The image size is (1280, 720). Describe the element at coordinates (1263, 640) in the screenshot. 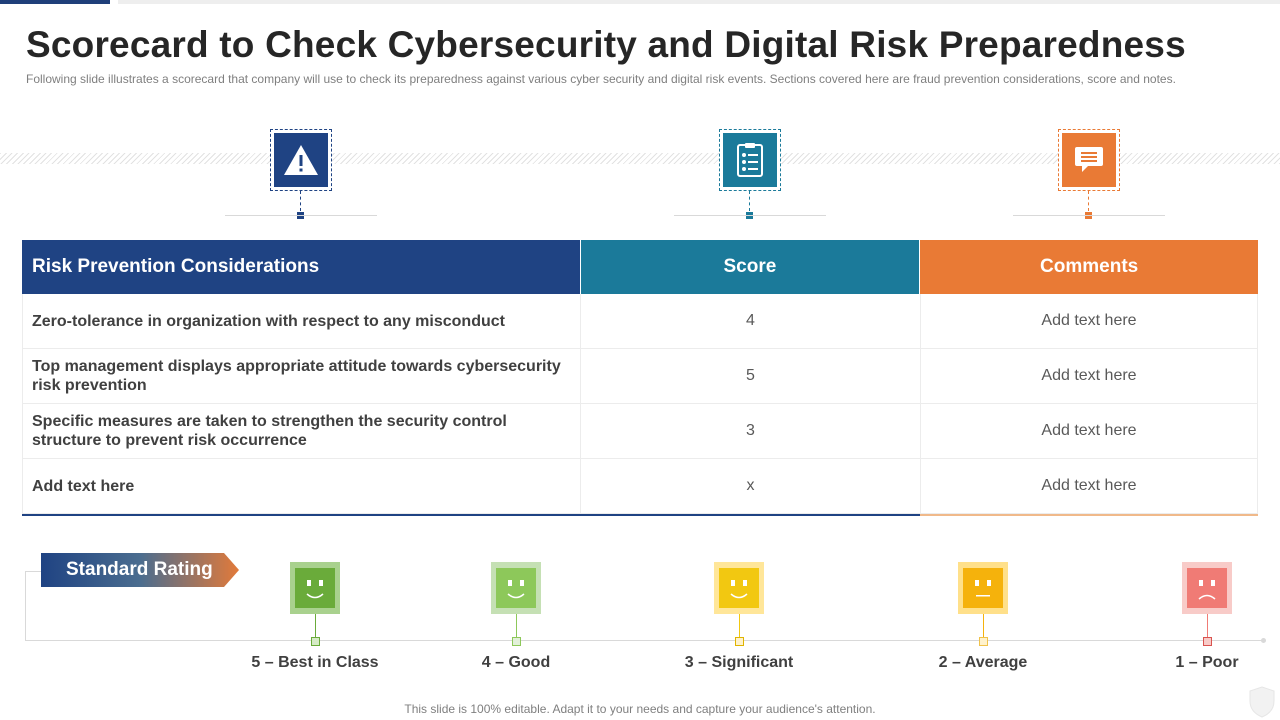

I see `rating-timeline-end` at that location.